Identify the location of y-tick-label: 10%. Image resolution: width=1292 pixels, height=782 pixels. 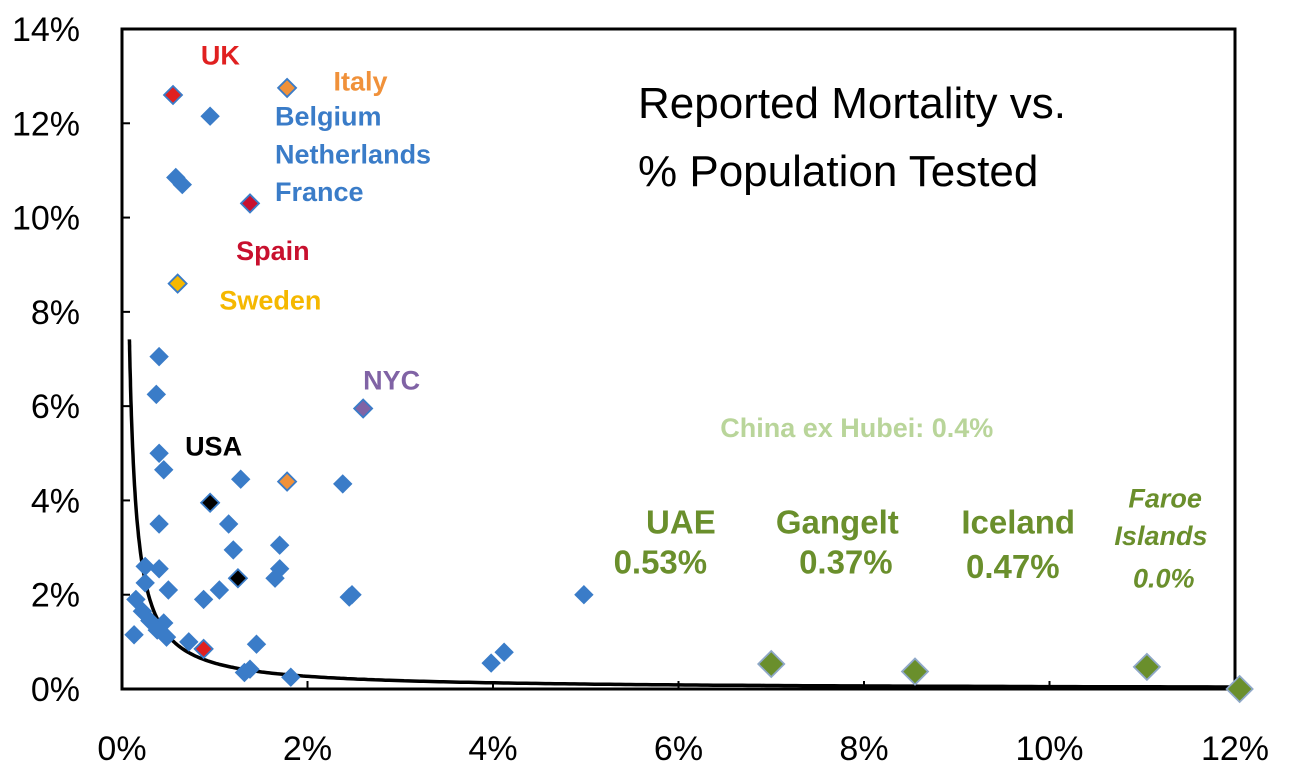
(46, 219).